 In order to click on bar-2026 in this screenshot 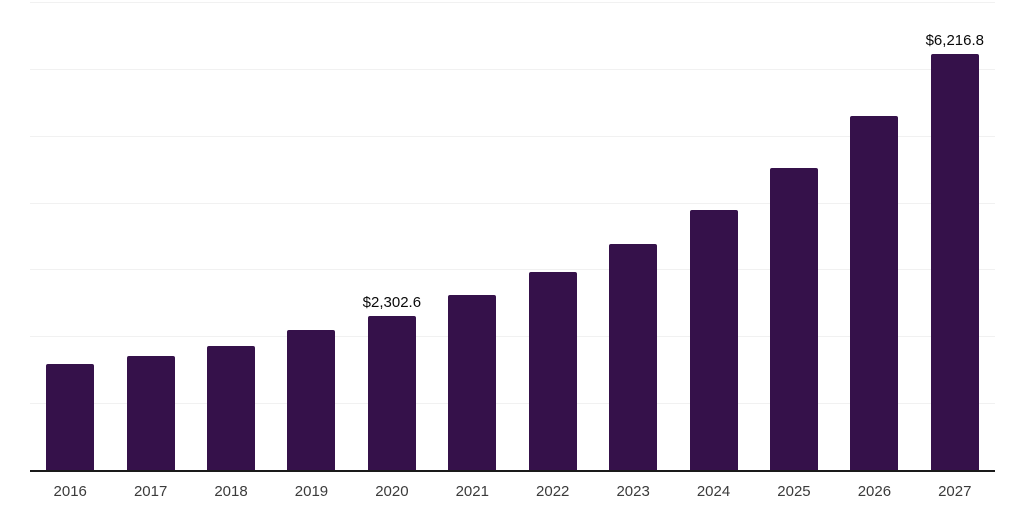, I will do `click(874, 293)`.